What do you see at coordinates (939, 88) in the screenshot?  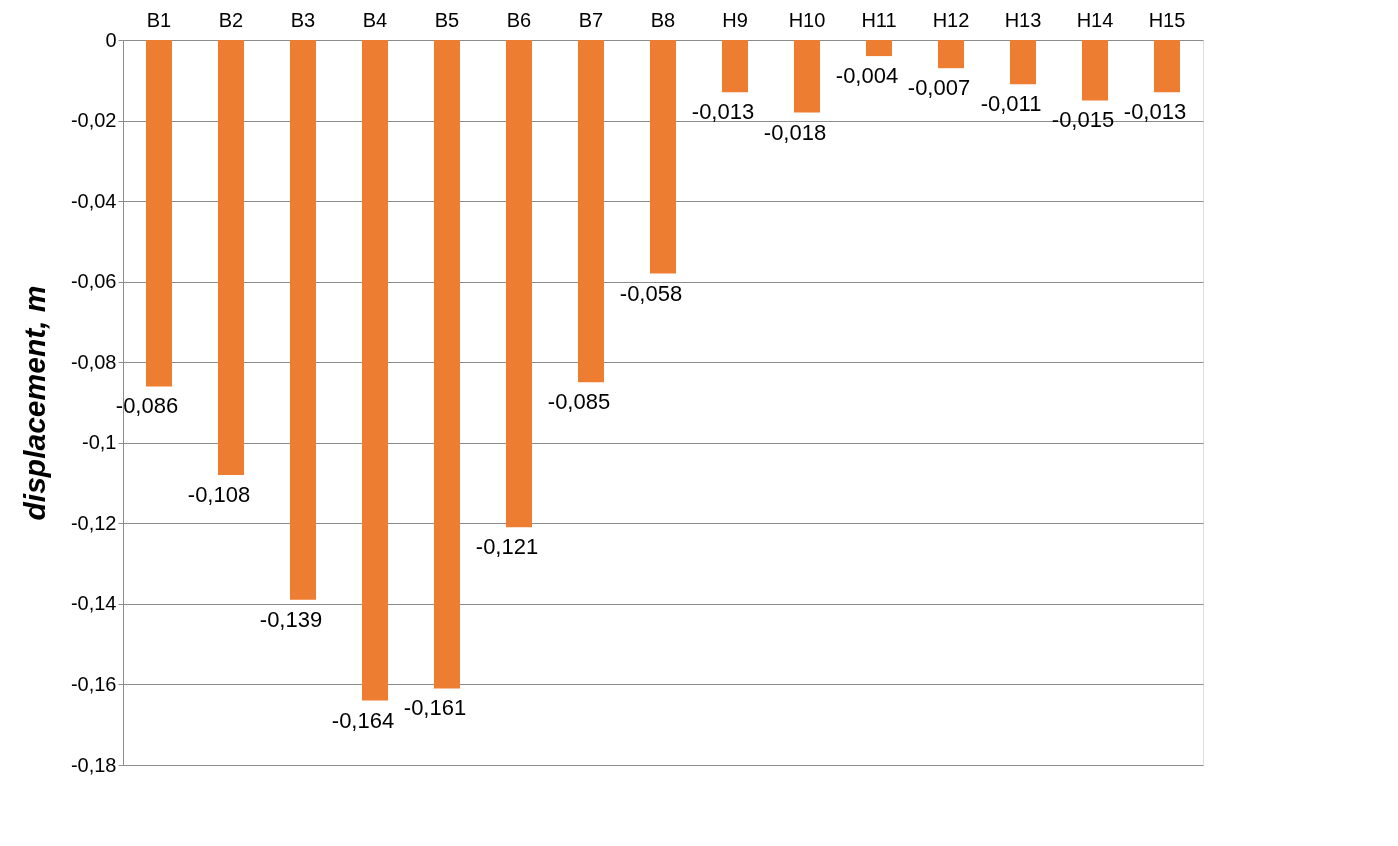 I see `data-label: -0,007` at bounding box center [939, 88].